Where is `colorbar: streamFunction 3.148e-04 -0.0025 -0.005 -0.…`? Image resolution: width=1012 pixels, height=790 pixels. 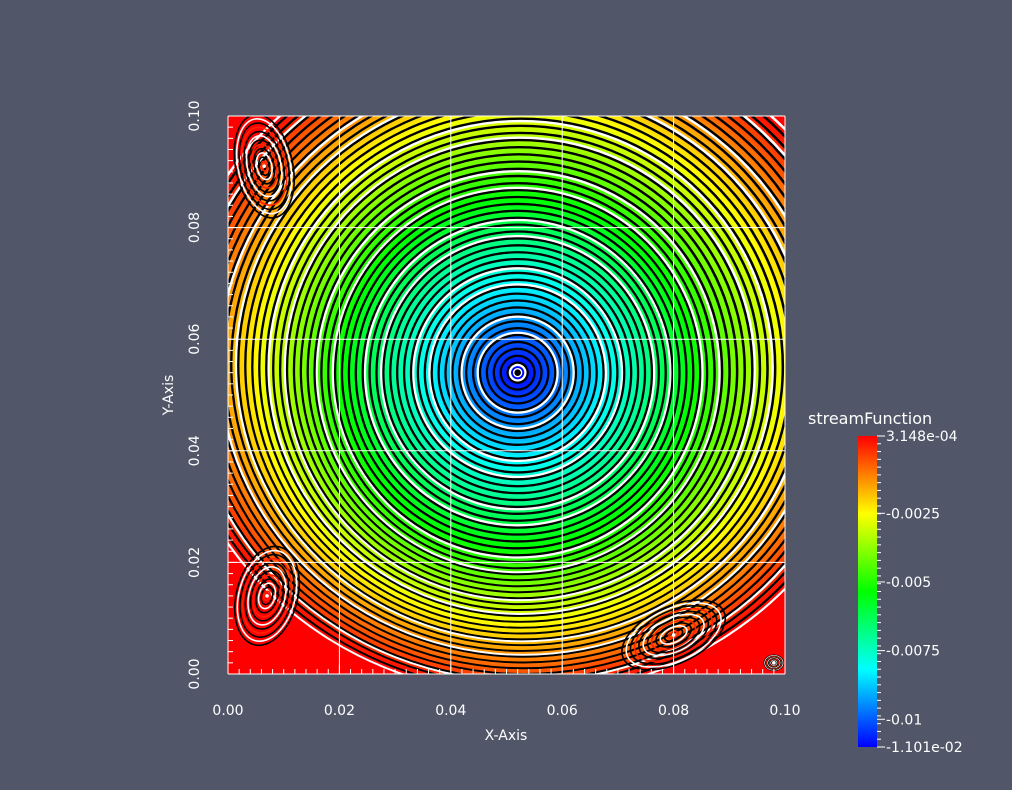 colorbar: streamFunction 3.148e-04 -0.0025 -0.005 -0.… is located at coordinates (885, 582).